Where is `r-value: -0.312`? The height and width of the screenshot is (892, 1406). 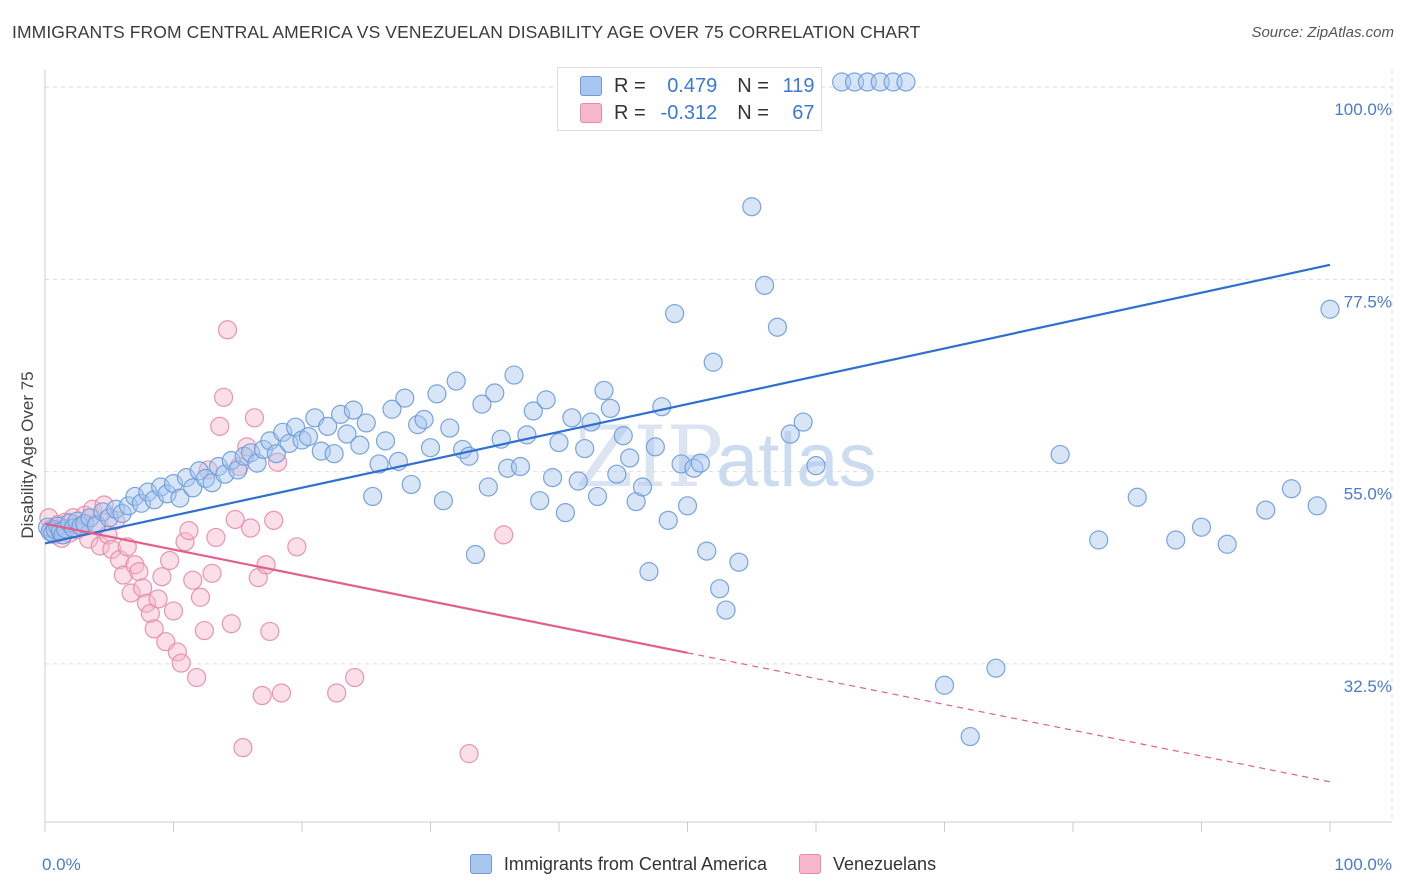
r-value: -0.312 is located at coordinates (689, 112).